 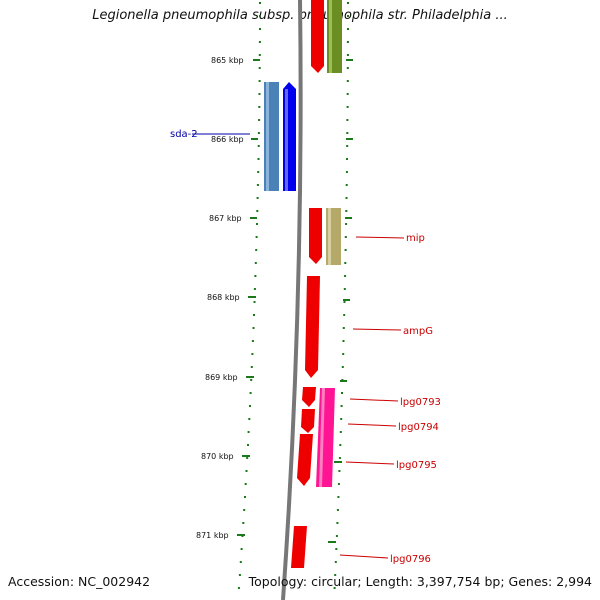 What do you see at coordinates (416, 465) in the screenshot?
I see `label-lpg0795: lpg0795` at bounding box center [416, 465].